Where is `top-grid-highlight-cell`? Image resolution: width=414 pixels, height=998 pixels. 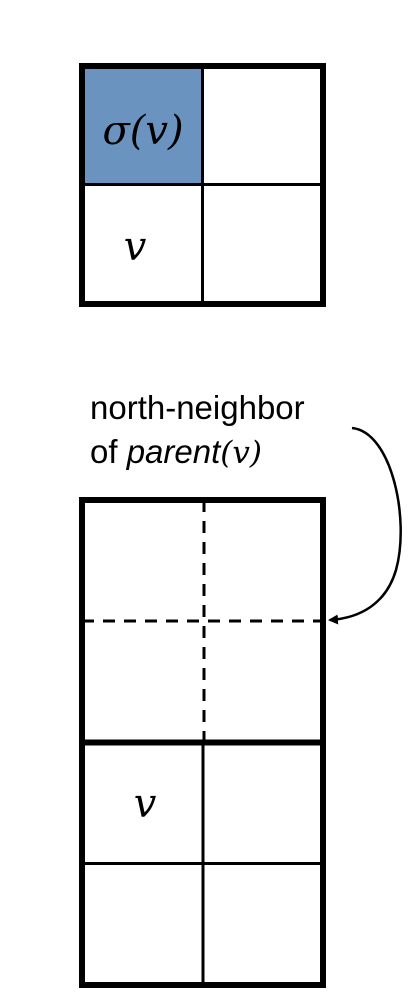
top-grid-highlight-cell is located at coordinates (142, 125).